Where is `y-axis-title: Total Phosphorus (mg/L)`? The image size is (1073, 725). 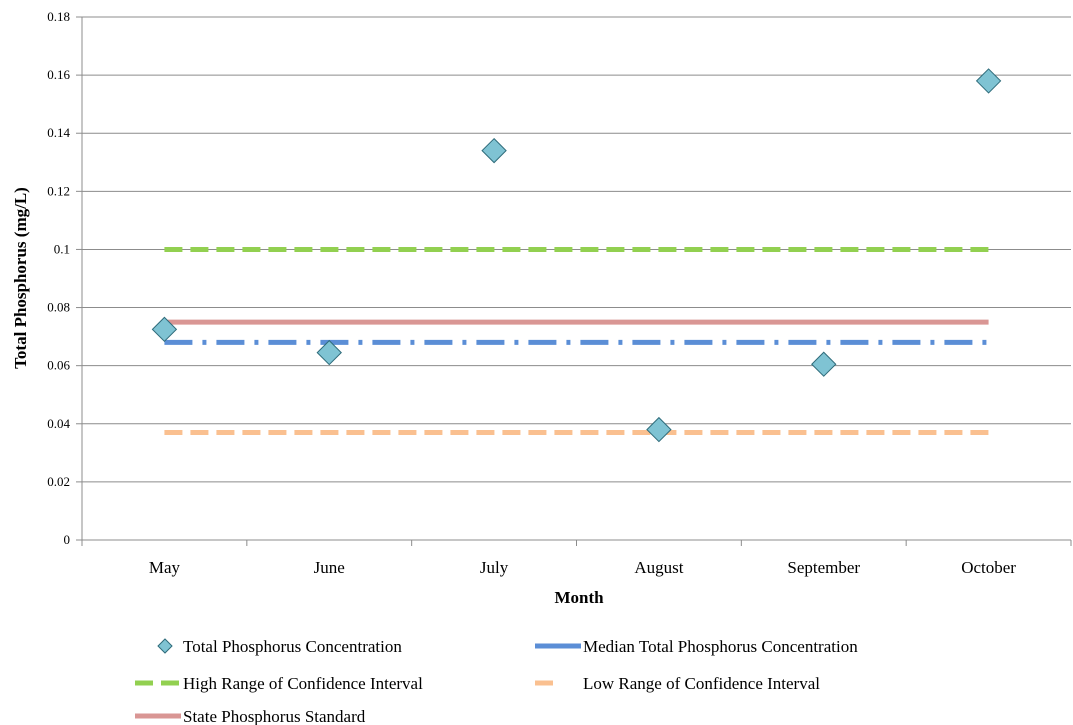 y-axis-title: Total Phosphorus (mg/L) is located at coordinates (20, 278).